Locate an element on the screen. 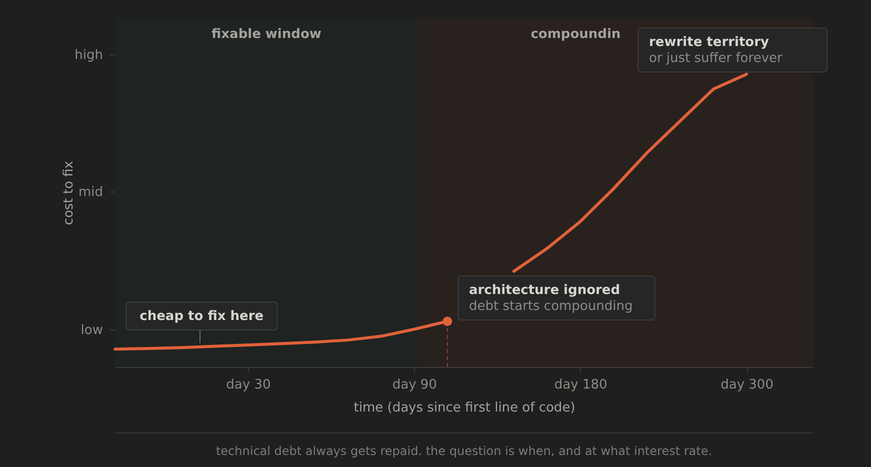 This screenshot has height=467, width=871. y-axis-title: cost to fix is located at coordinates (69, 193).